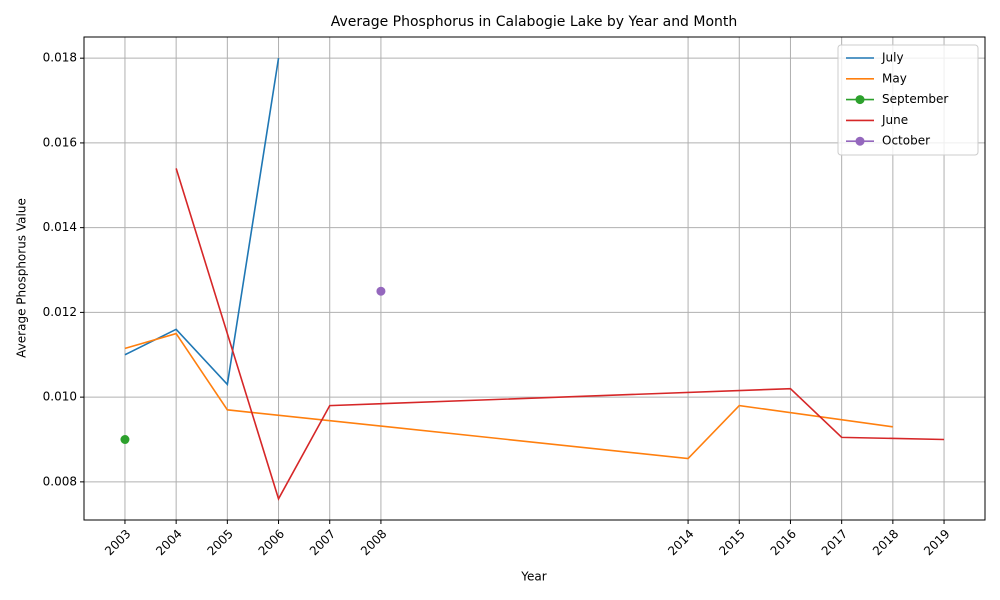  Describe the element at coordinates (60, 227) in the screenshot. I see `y-tick-label: 0.014` at that location.